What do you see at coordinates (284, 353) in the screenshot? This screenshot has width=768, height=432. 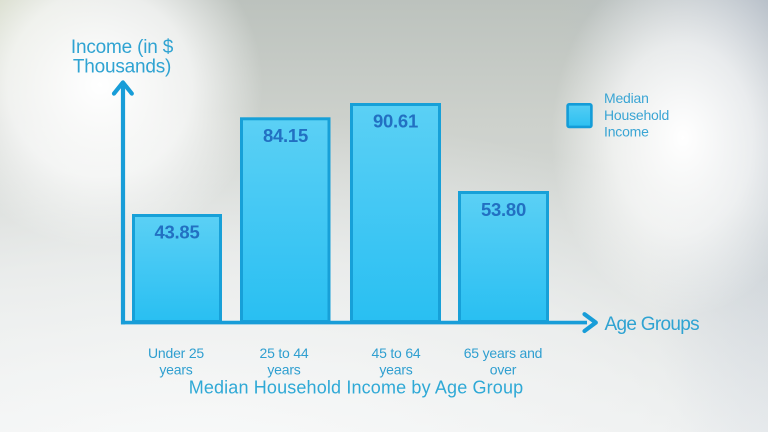 I see `svg-text: 25 to 44` at bounding box center [284, 353].